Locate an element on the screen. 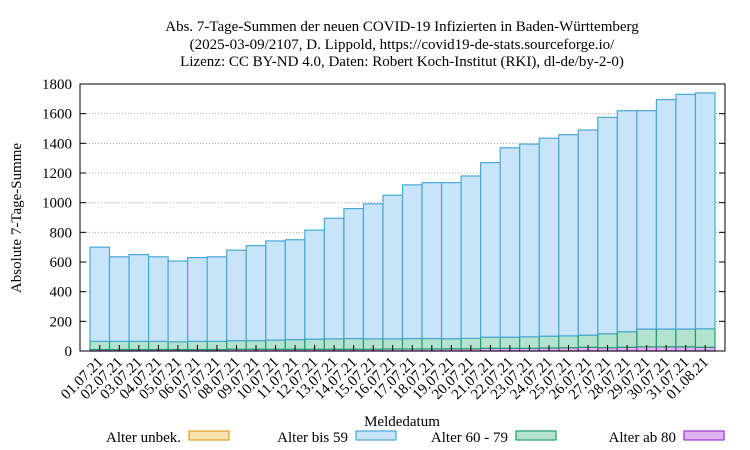  y-tick-label: 1400 is located at coordinates (57, 144).